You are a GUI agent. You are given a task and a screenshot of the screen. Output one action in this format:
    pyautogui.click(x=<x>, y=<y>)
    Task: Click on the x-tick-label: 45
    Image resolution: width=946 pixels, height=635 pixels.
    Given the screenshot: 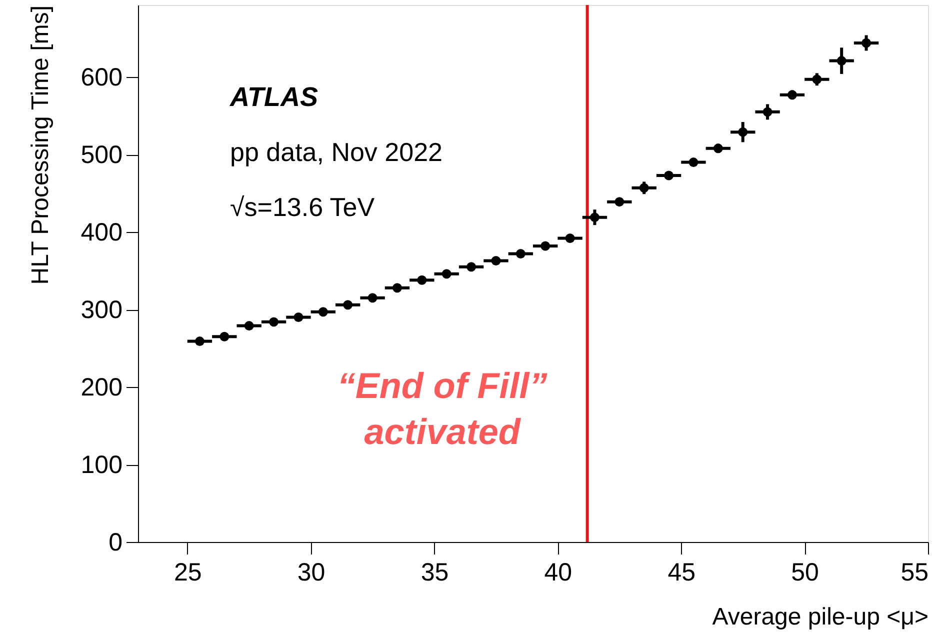 What is the action you would take?
    pyautogui.click(x=682, y=572)
    